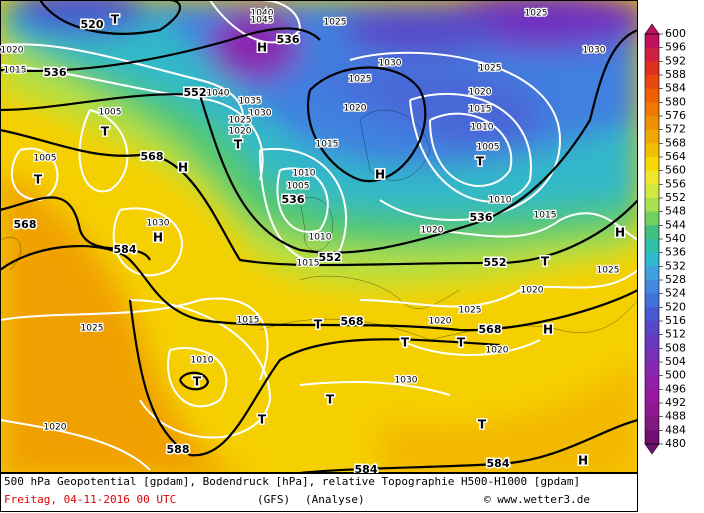 The image size is (704, 513). Describe the element at coordinates (273, 499) in the screenshot. I see `footer-model: (GFS)` at that location.